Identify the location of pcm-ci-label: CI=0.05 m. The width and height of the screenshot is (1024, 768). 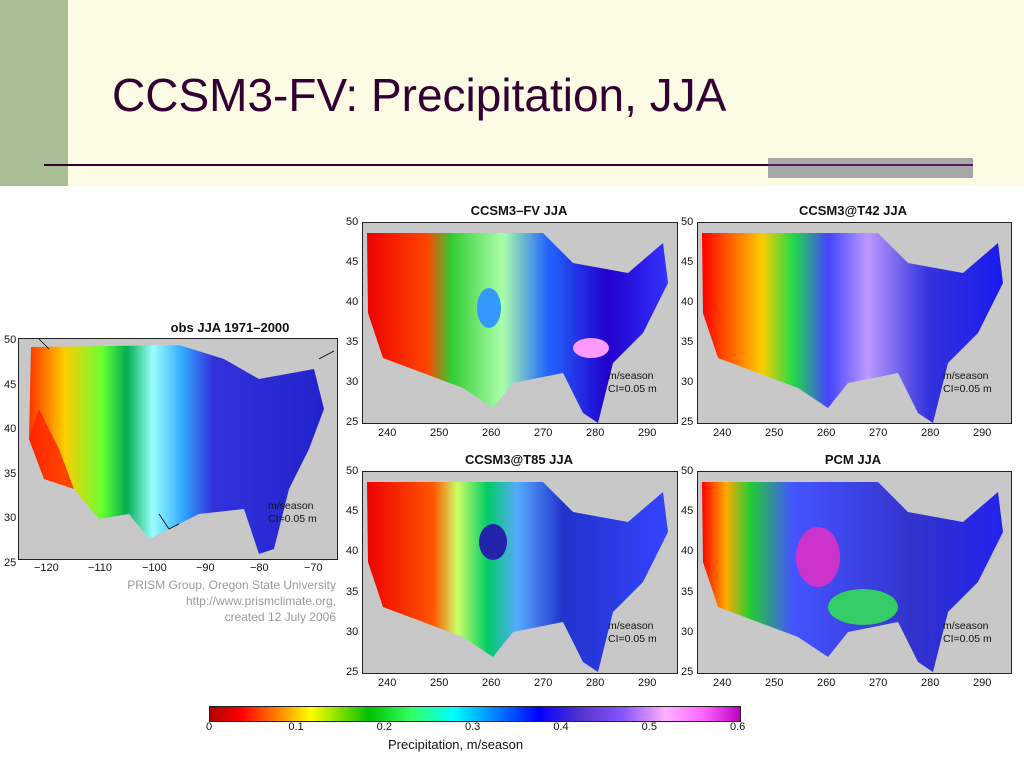
(967, 639).